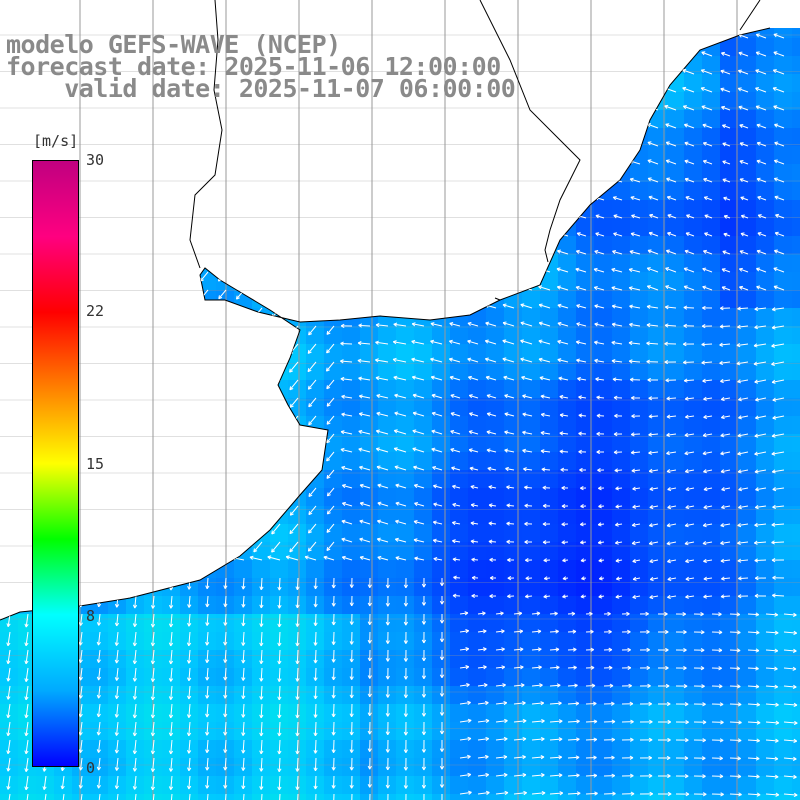 Image resolution: width=800 pixels, height=800 pixels. I want to click on colorbar-unit: [m/s], so click(56, 141).